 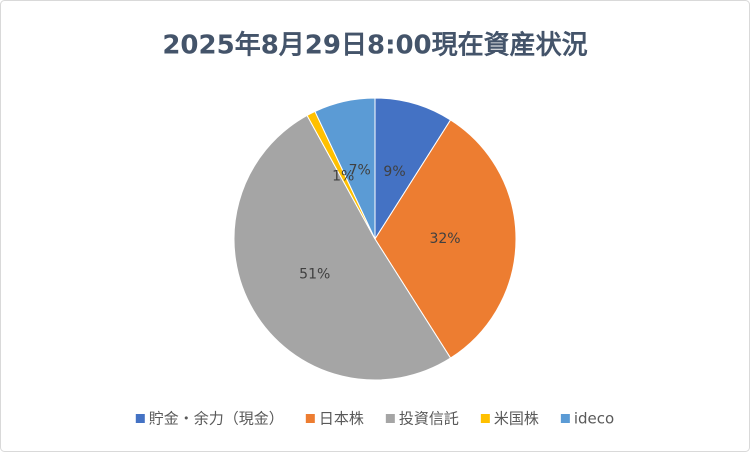 I want to click on data-label: 32%, so click(x=444, y=239).